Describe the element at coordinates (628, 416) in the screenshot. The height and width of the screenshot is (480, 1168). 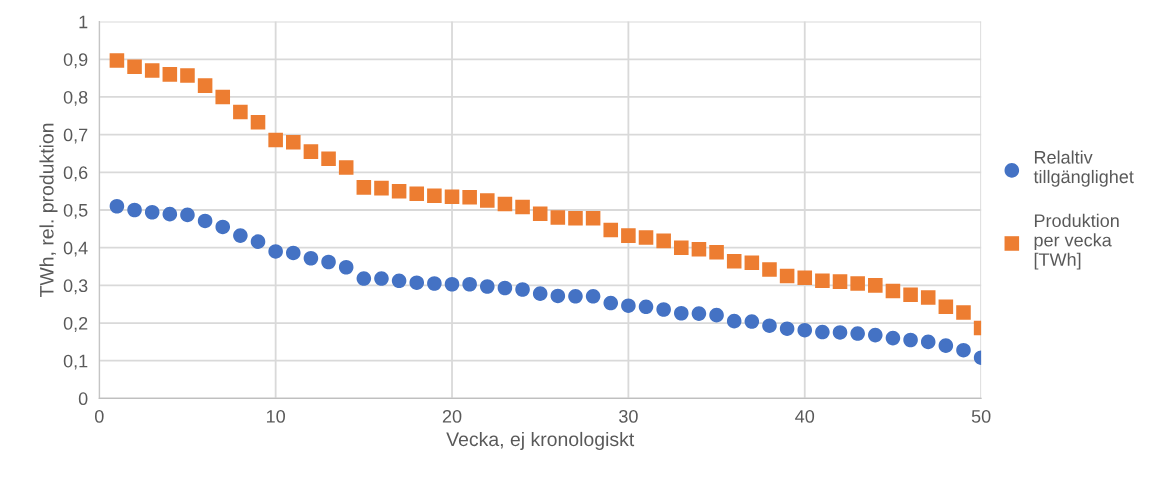
I see `x-tick-label: 30` at that location.